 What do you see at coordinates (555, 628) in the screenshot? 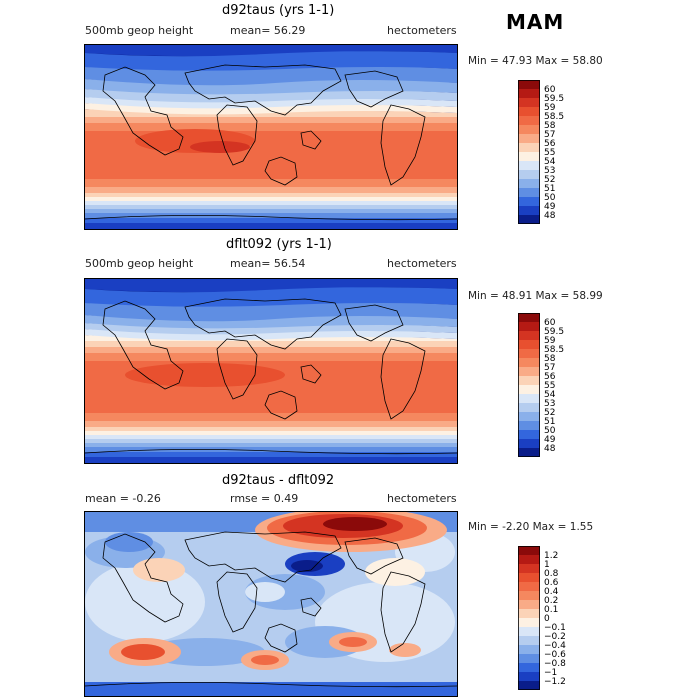
I see `colorbar-tick-label: −0.1` at bounding box center [555, 628].